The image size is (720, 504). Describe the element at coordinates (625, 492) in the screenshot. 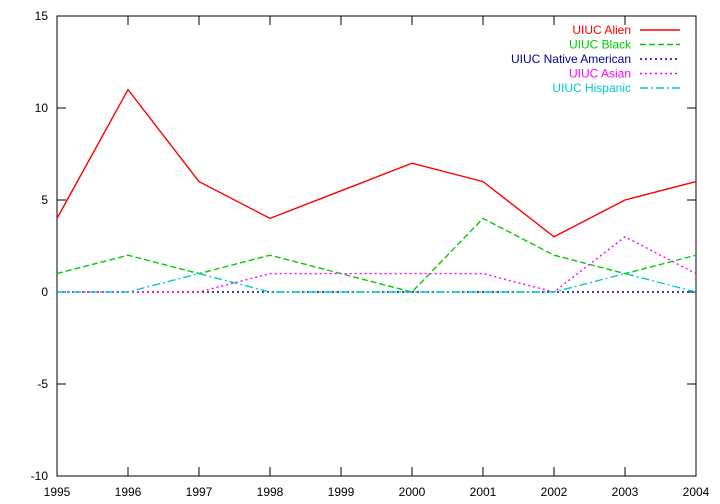

I see `x-tick-label: 2003` at that location.